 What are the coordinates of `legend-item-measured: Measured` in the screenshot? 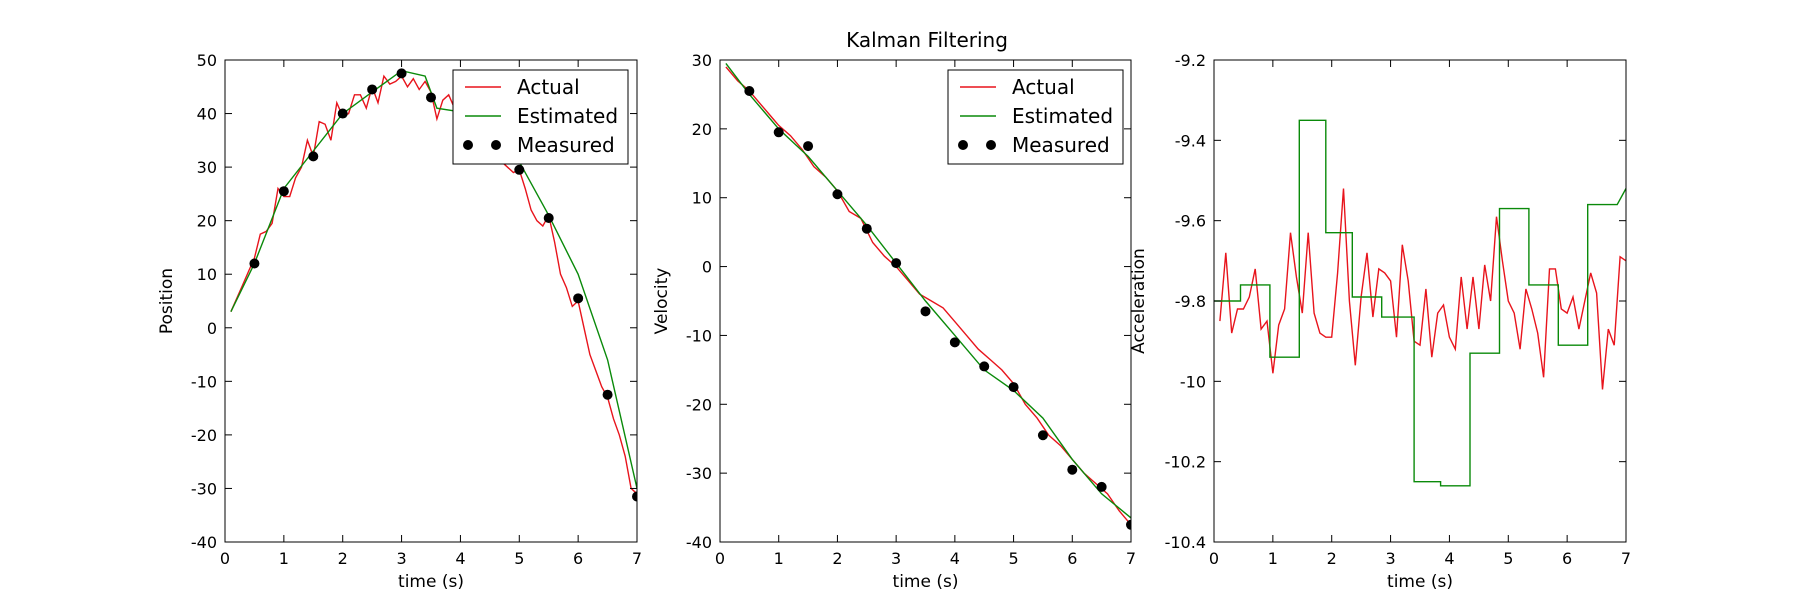 It's located at (539, 145).